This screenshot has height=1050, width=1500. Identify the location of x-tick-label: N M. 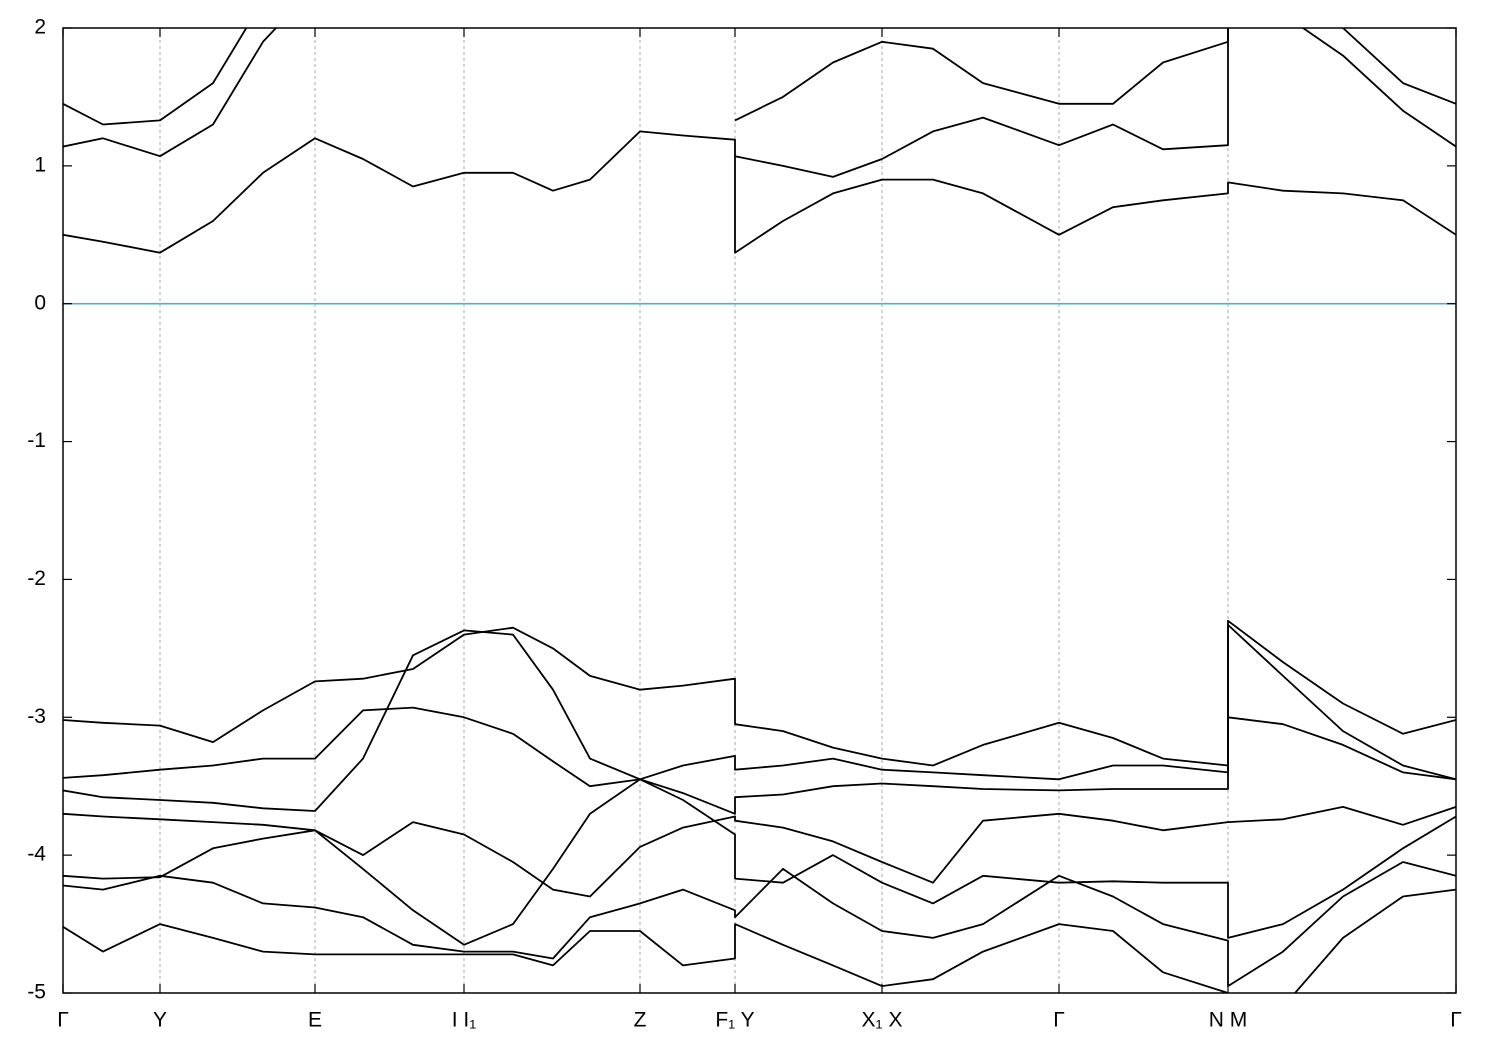
(1228, 1020).